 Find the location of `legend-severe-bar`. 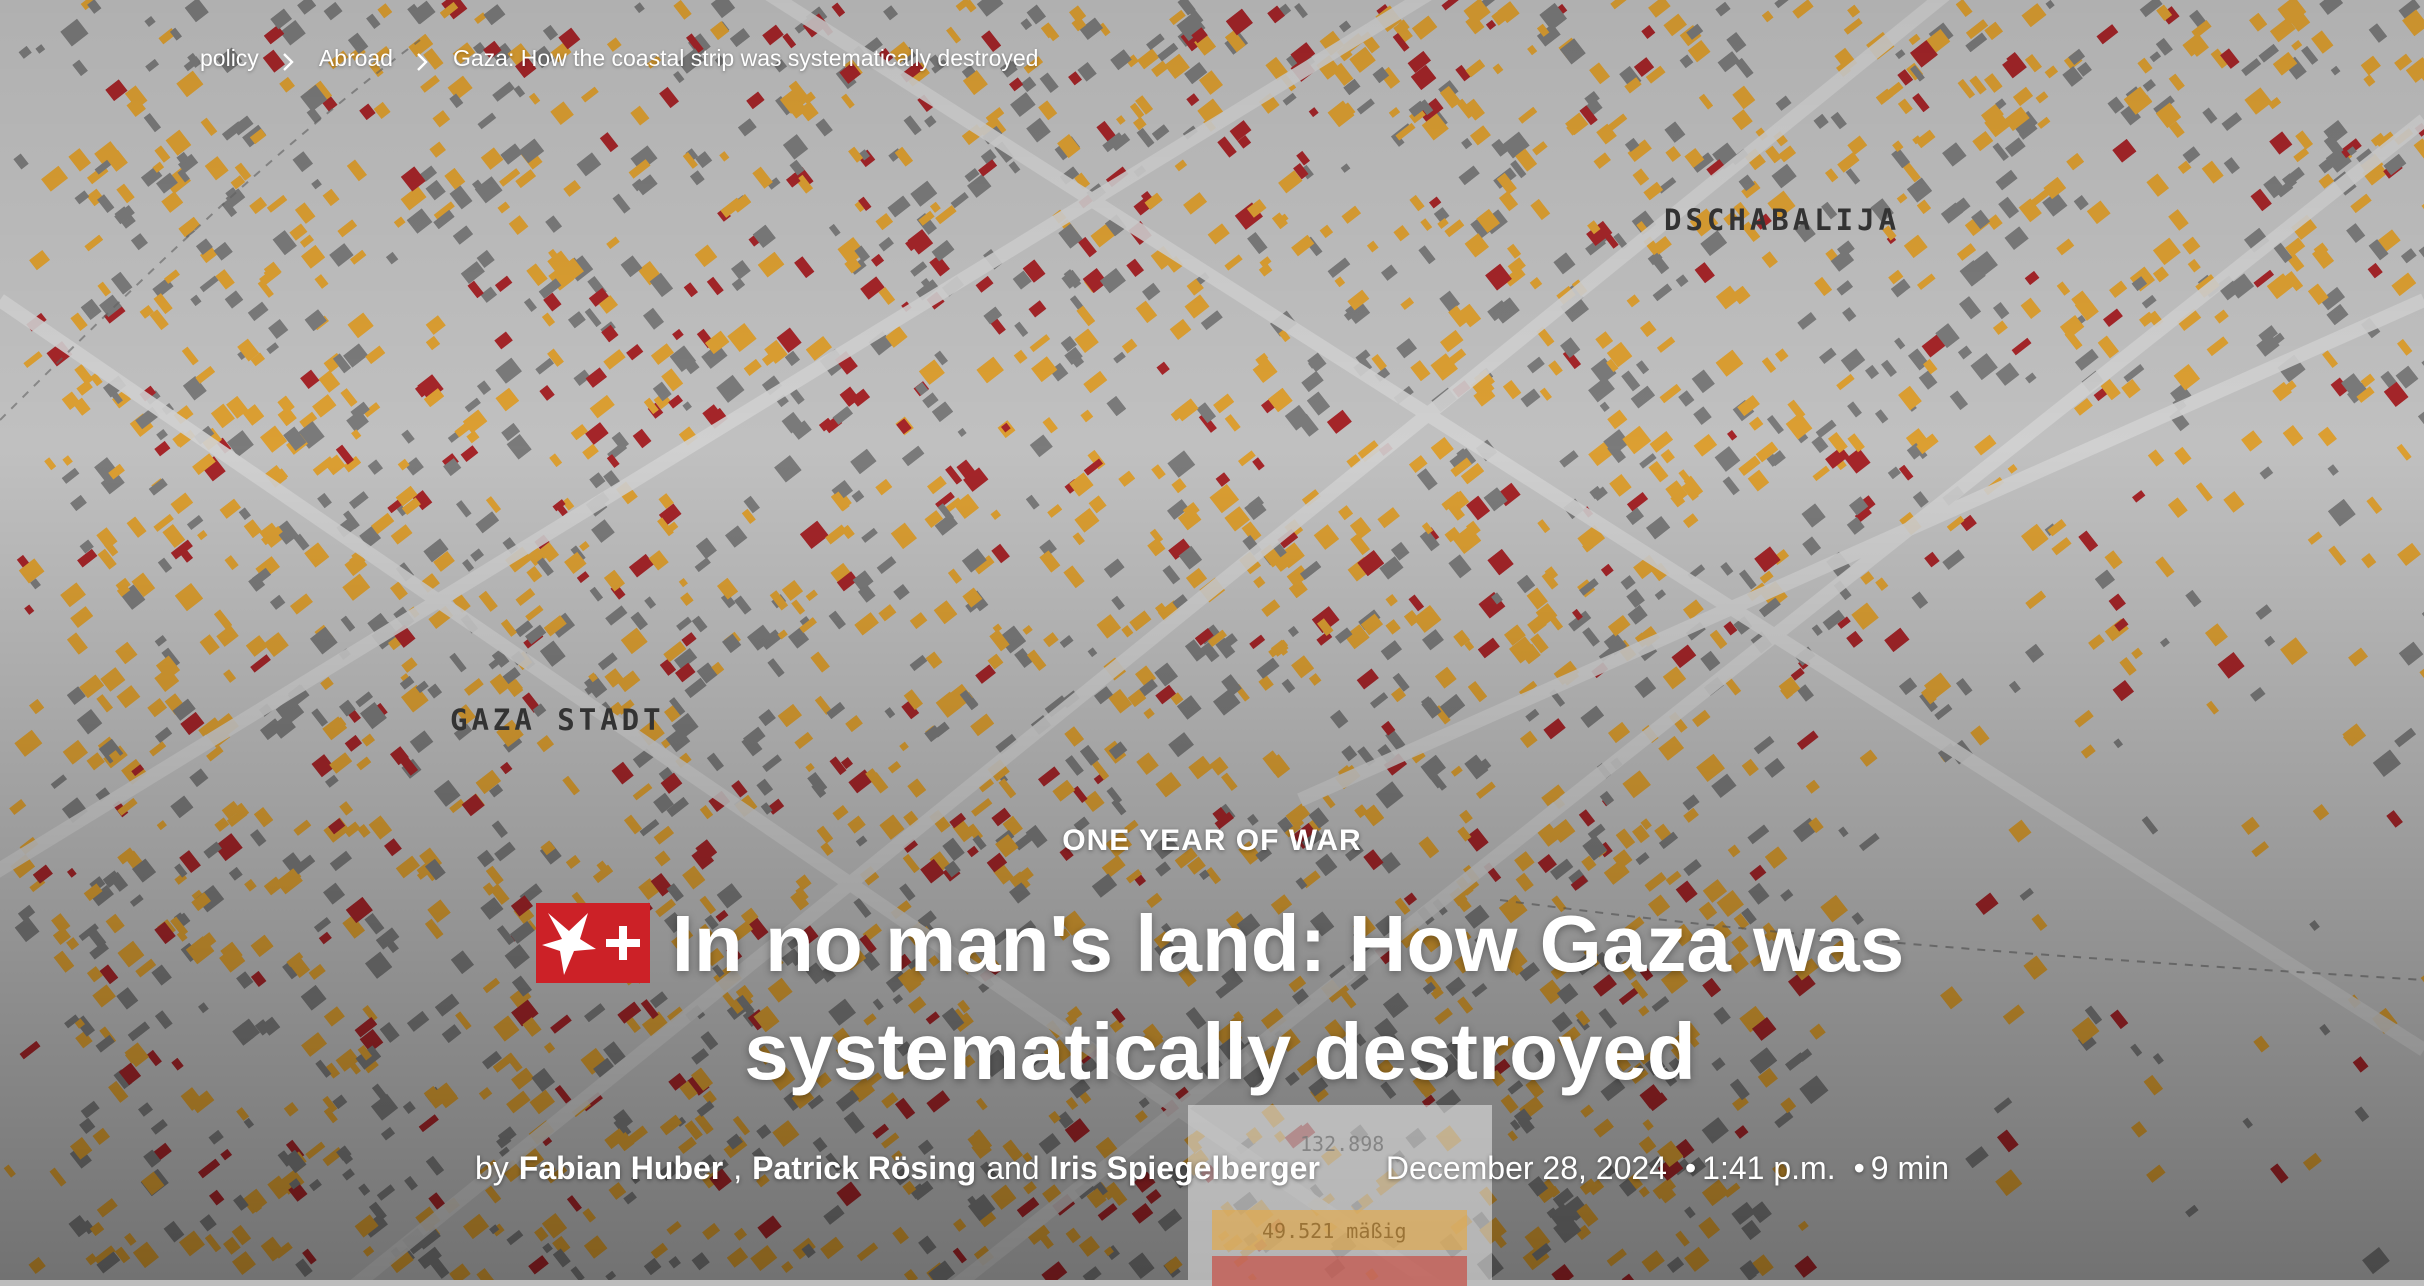

legend-severe-bar is located at coordinates (1339, 1271).